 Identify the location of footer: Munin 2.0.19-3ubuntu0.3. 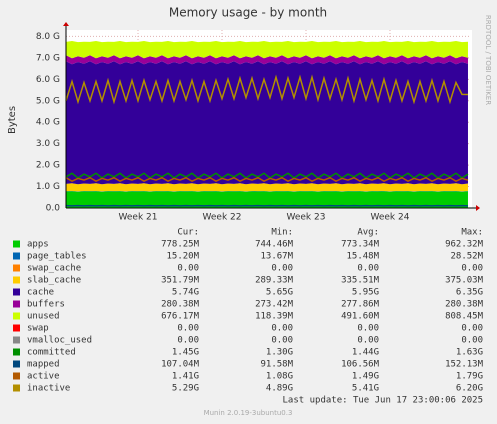
(248, 413).